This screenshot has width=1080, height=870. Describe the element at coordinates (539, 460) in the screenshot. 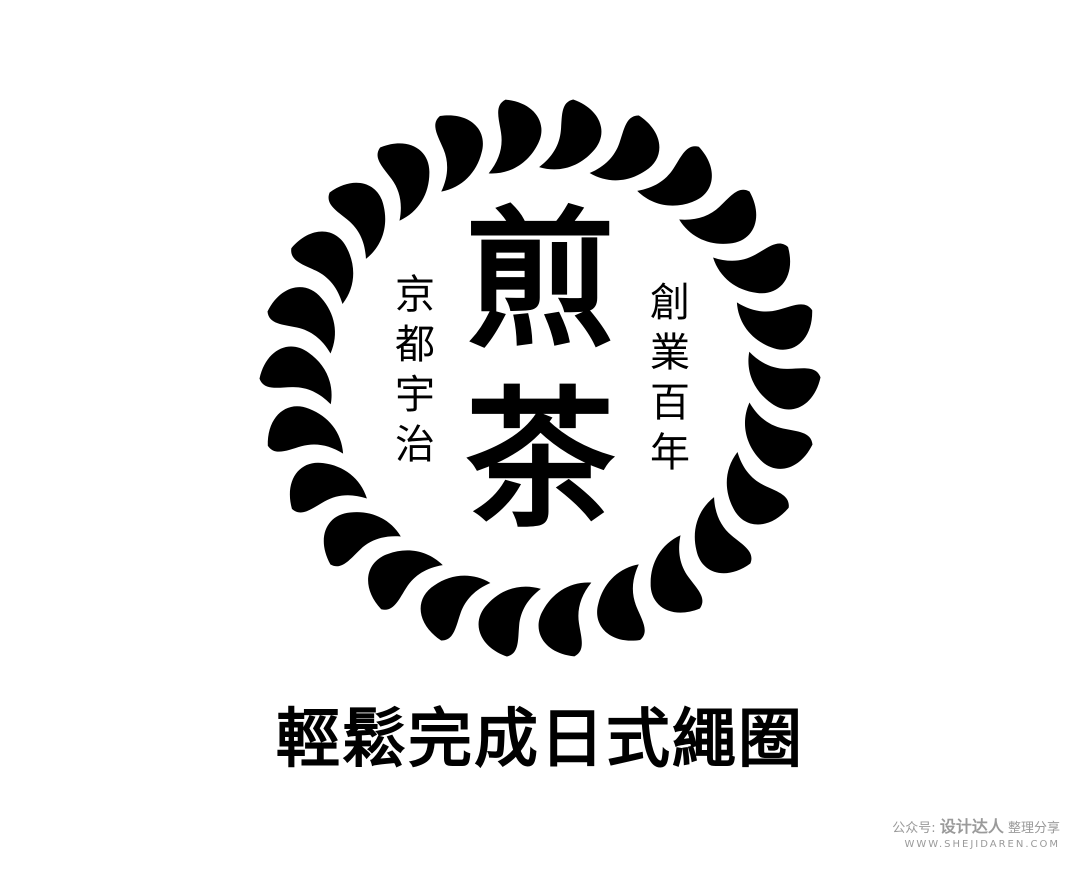

I see `title-char-cha: 茶` at that location.